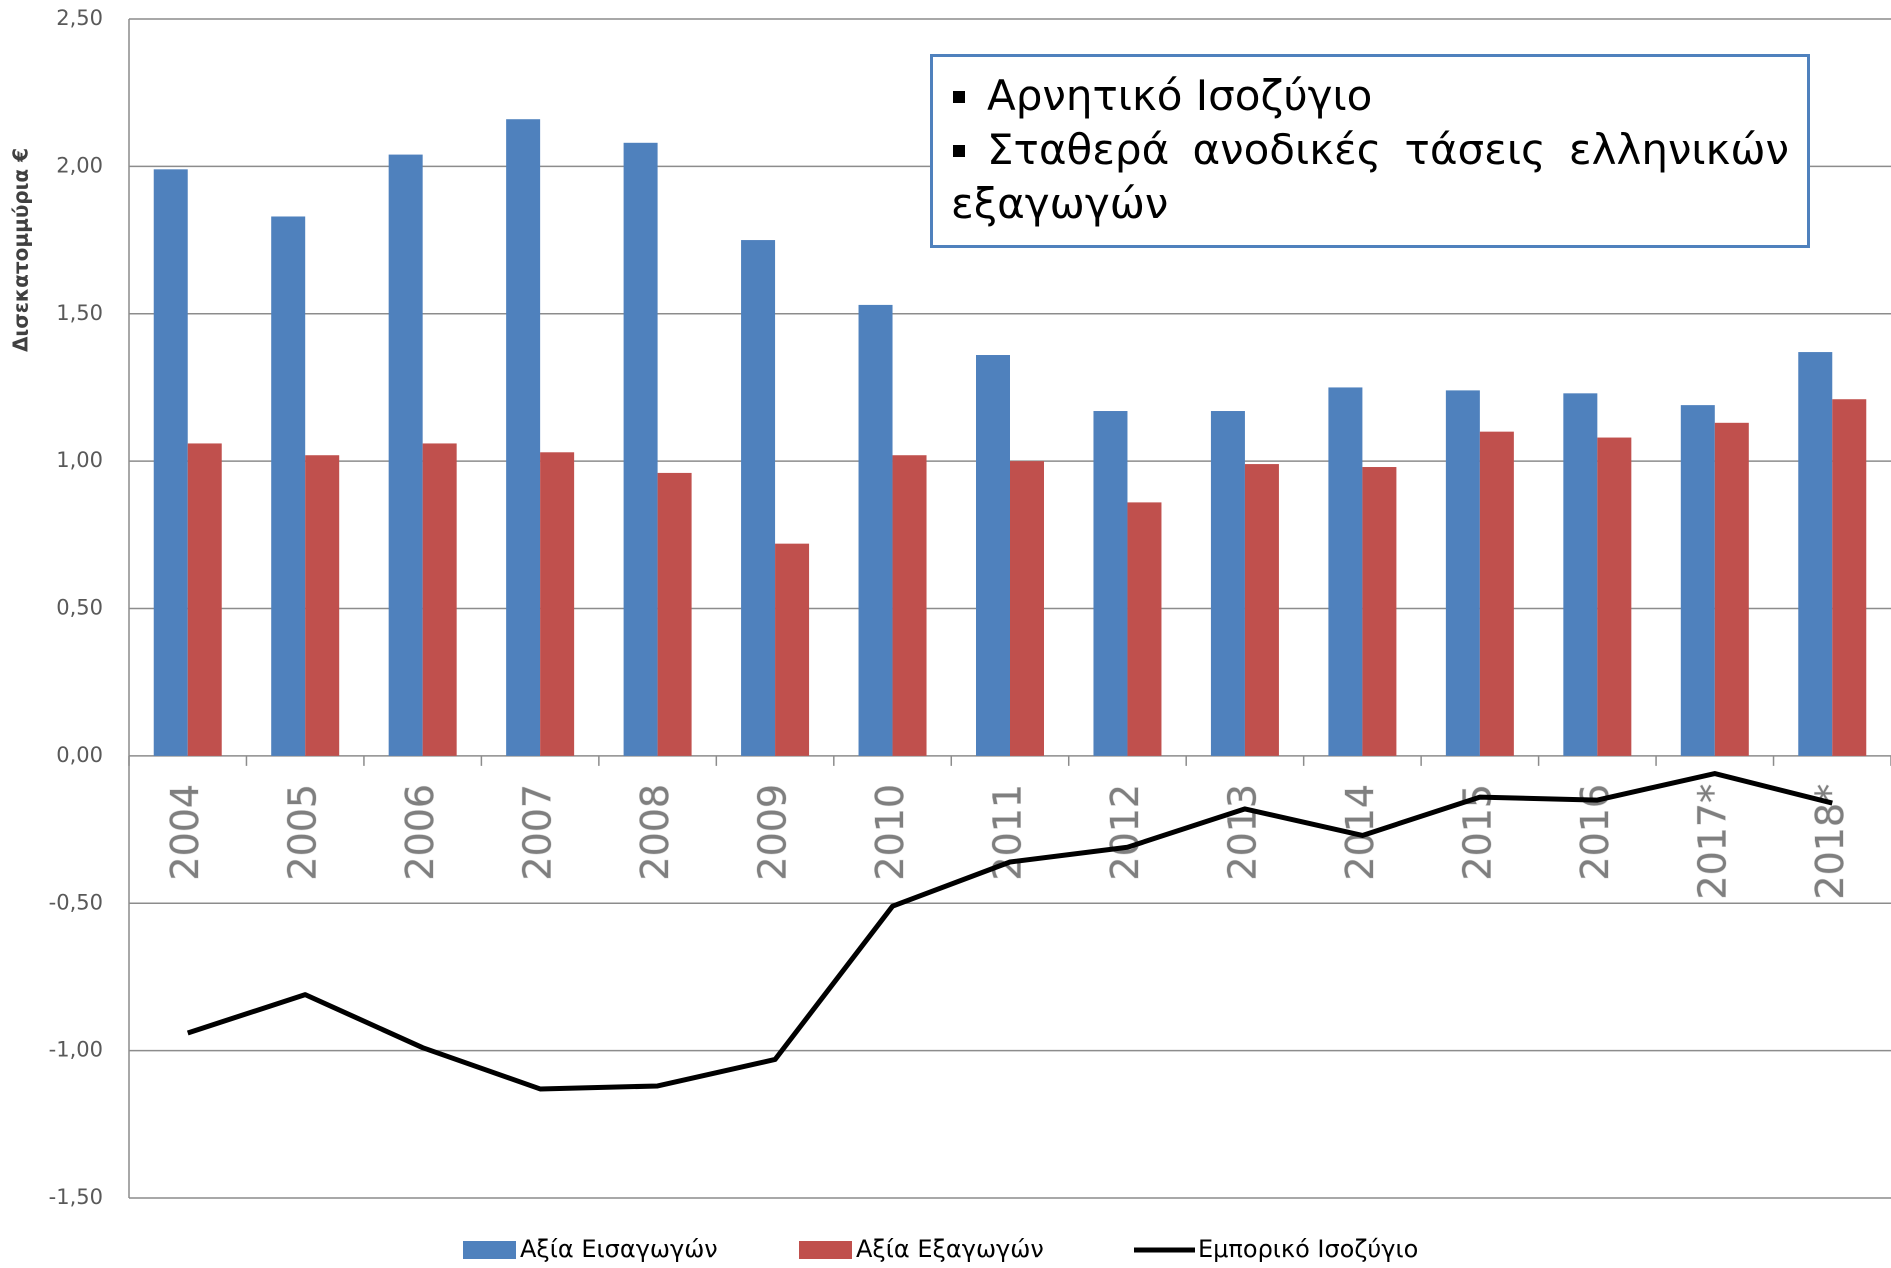  What do you see at coordinates (1242, 832) in the screenshot?
I see `x-tick-label: 2013` at bounding box center [1242, 832].